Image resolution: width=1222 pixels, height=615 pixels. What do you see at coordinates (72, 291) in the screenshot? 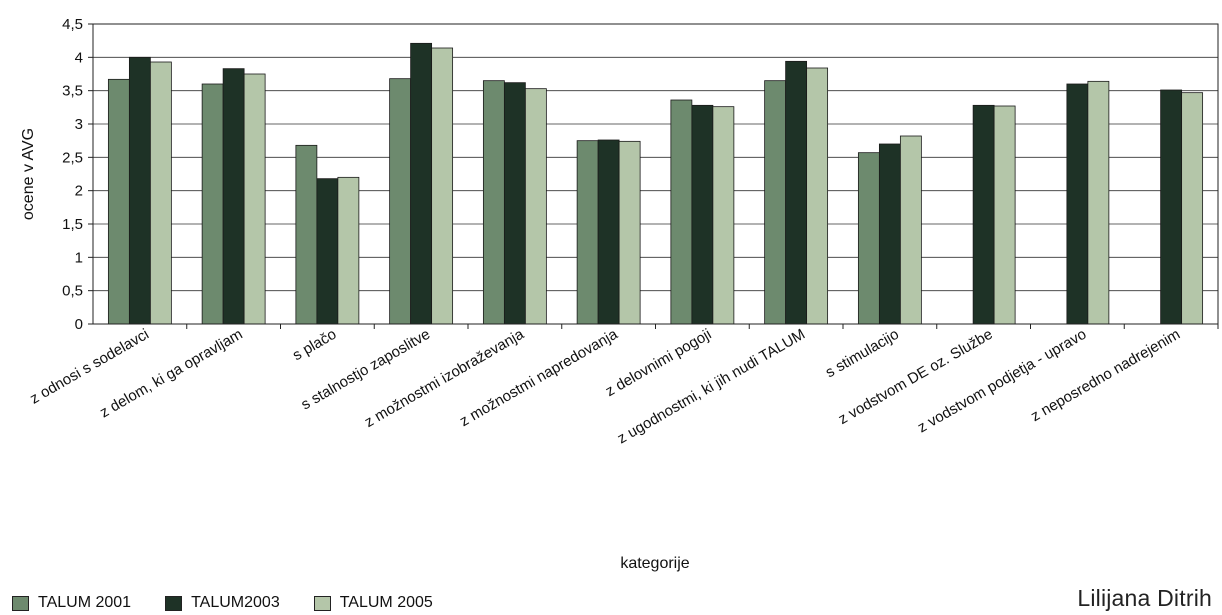
I see `y-tick-label: 0,5` at bounding box center [72, 291].